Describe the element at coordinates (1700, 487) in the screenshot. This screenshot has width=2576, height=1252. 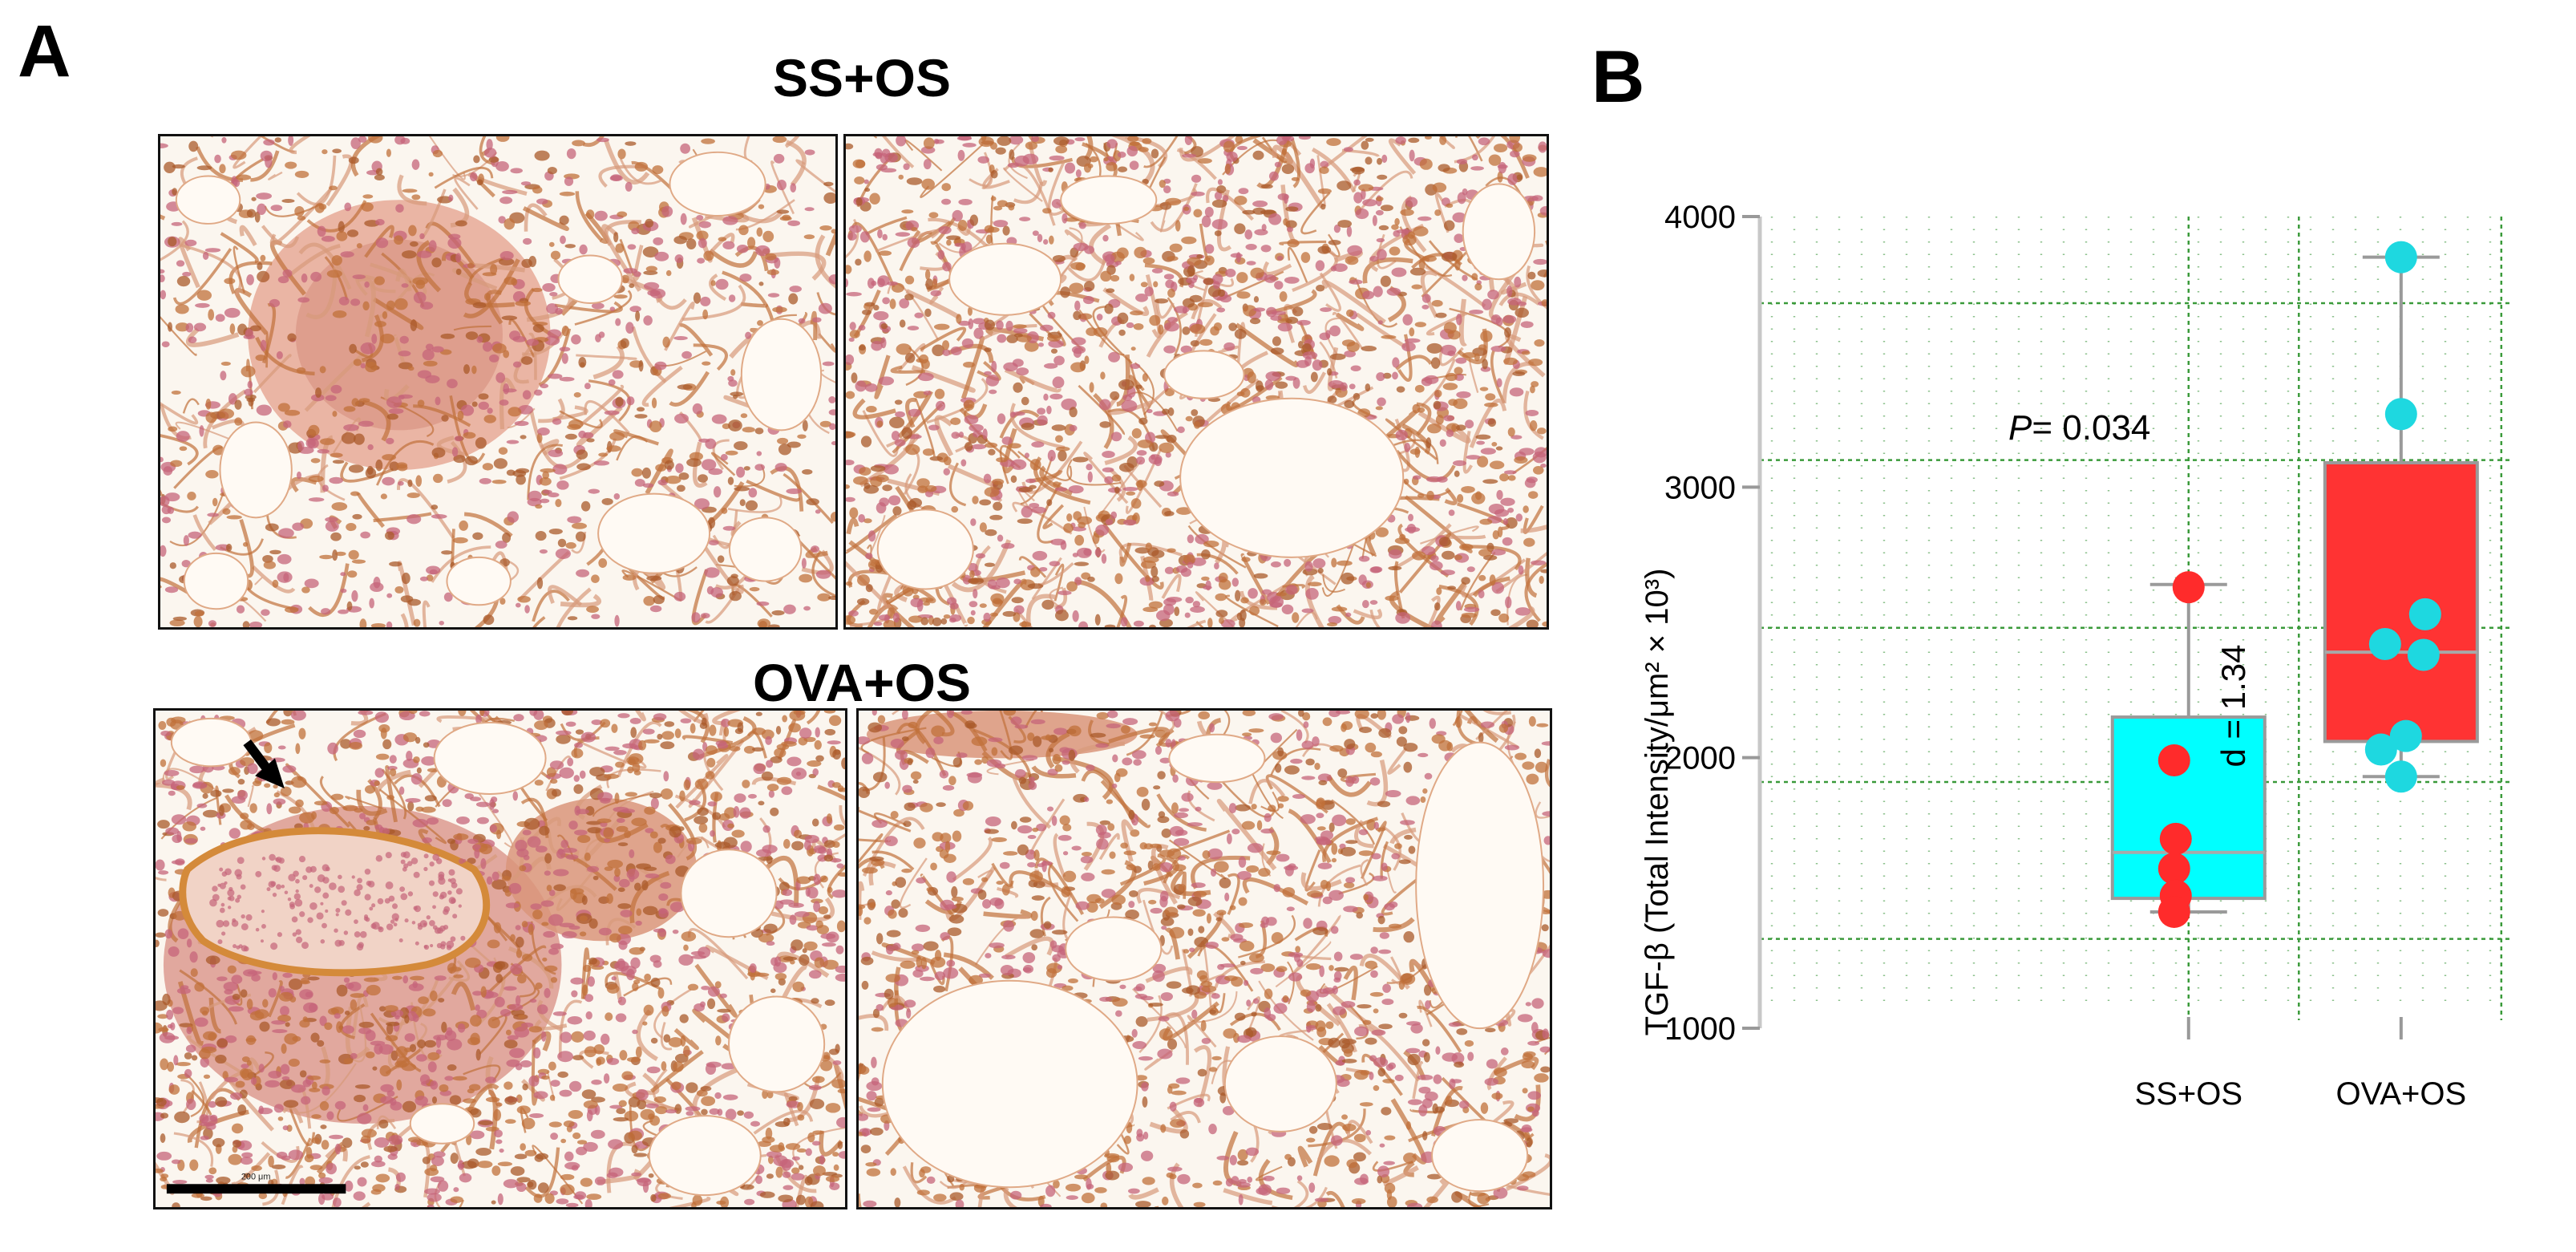
I see `y-tick-label: 3000` at that location.